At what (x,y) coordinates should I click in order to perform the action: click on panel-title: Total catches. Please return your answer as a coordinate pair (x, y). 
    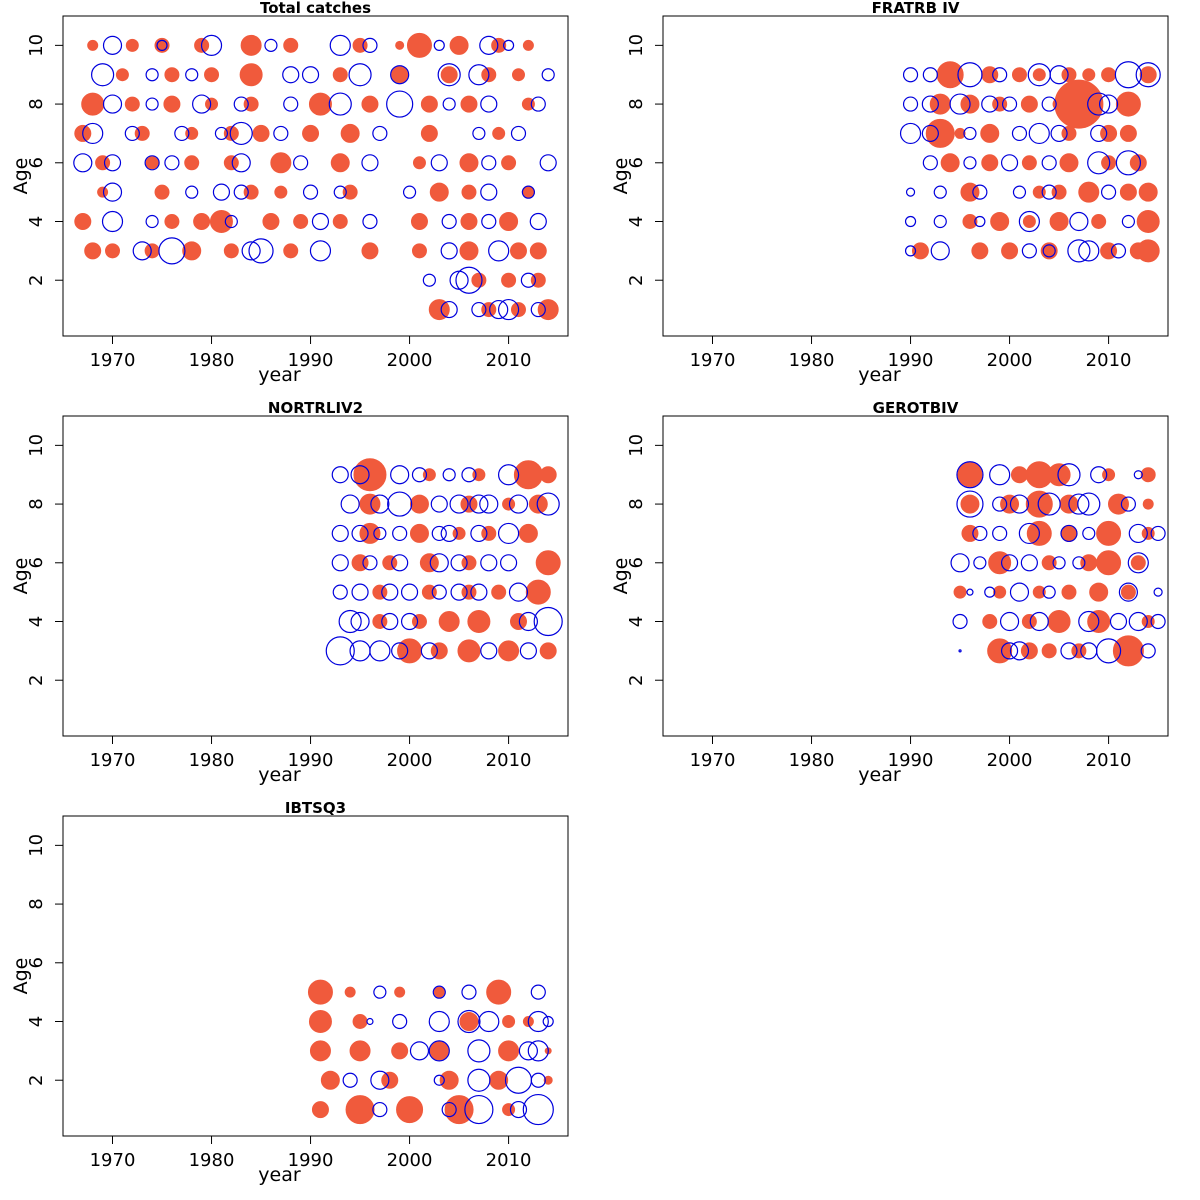
    Looking at the image, I should click on (315, 8).